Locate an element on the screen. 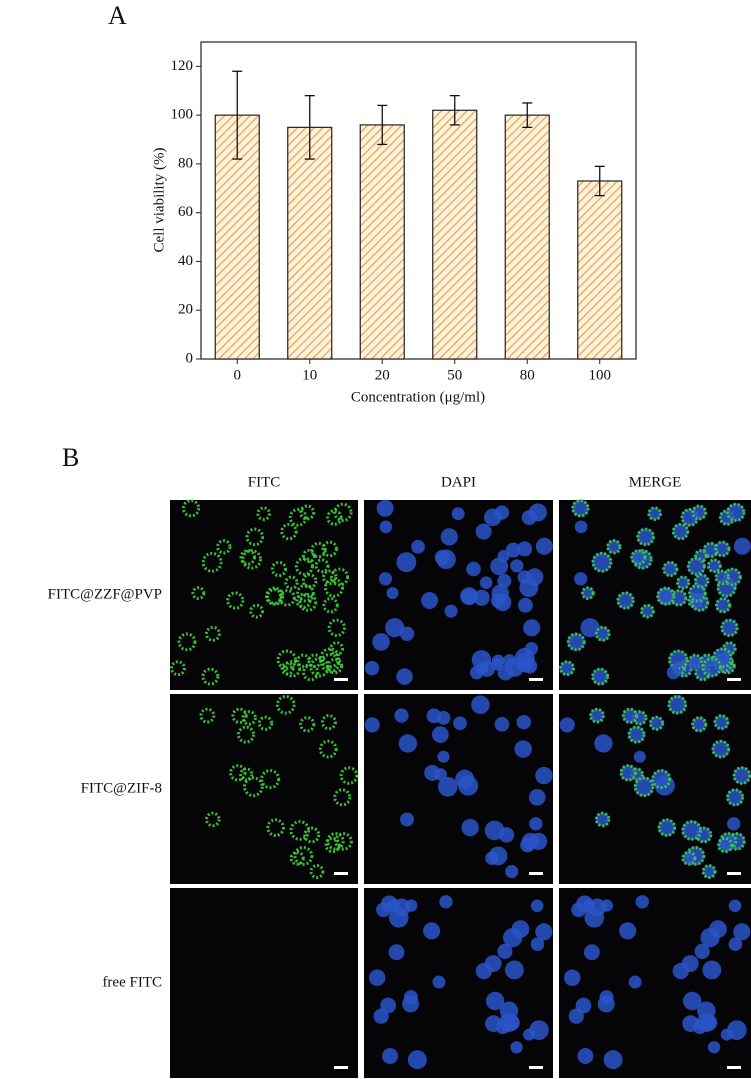  panel-label: A is located at coordinates (117, 15).